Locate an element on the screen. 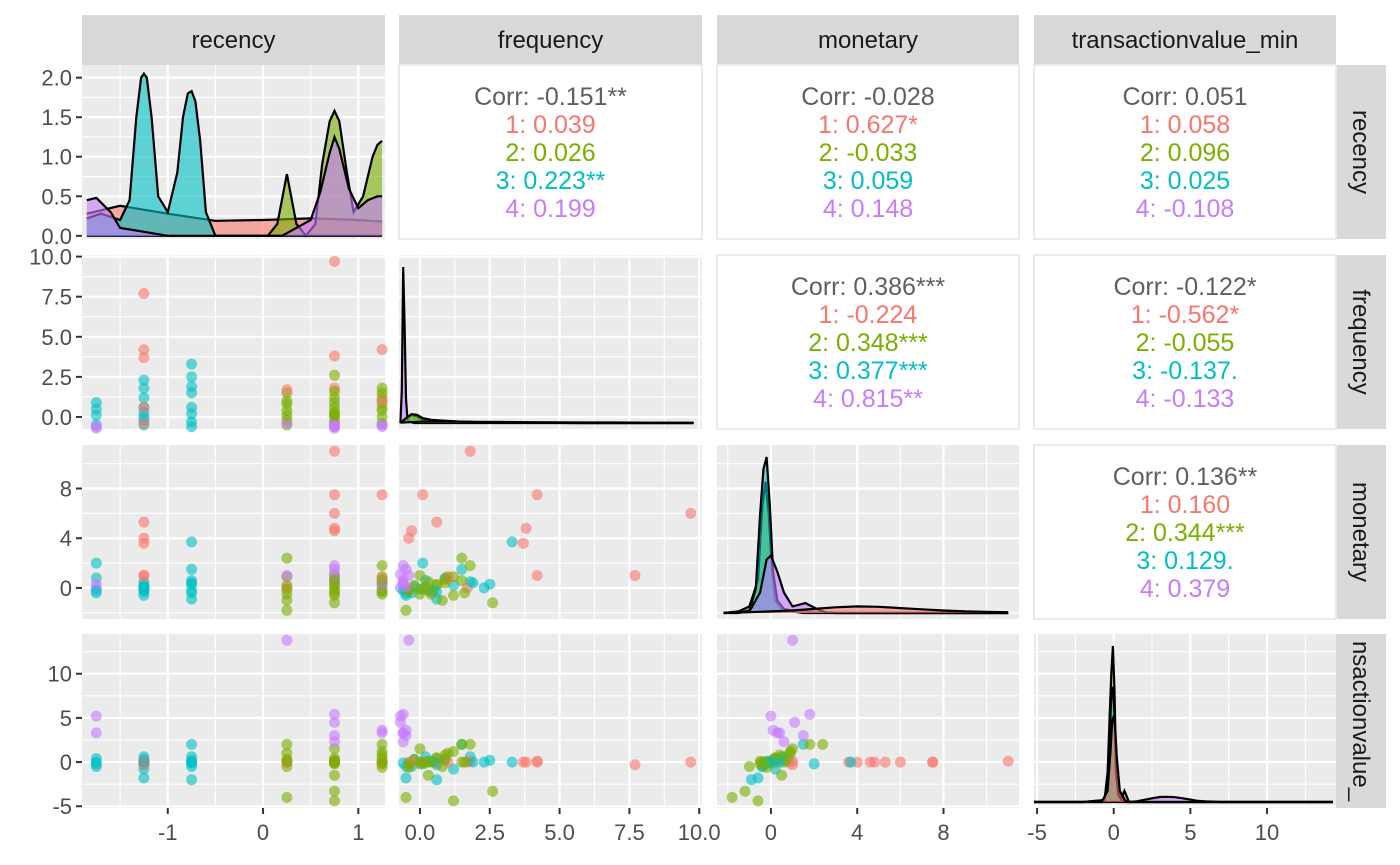 Image resolution: width=1400 pixels, height=865 pixels. corr-group-1-label: 1: 0.039 is located at coordinates (550, 125).